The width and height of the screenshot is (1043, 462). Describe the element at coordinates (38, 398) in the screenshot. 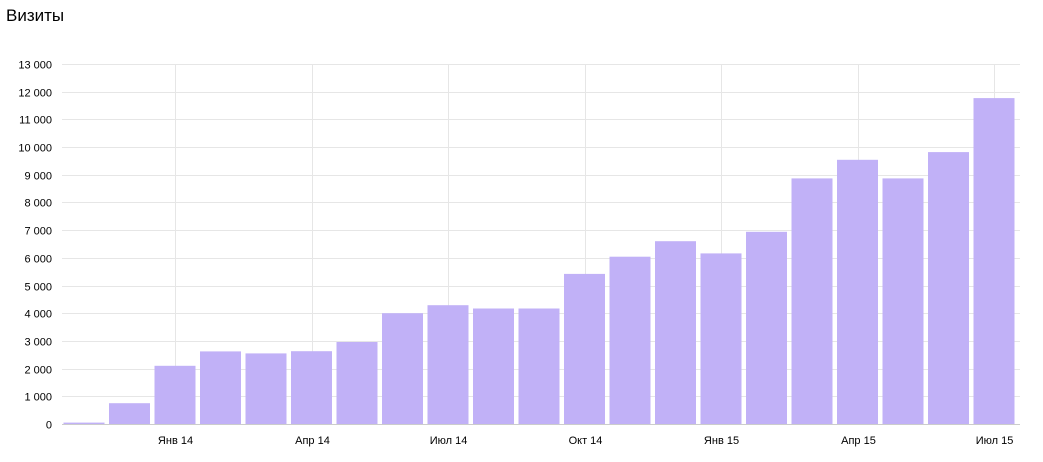

I see `y-tick-label: 1 000` at that location.